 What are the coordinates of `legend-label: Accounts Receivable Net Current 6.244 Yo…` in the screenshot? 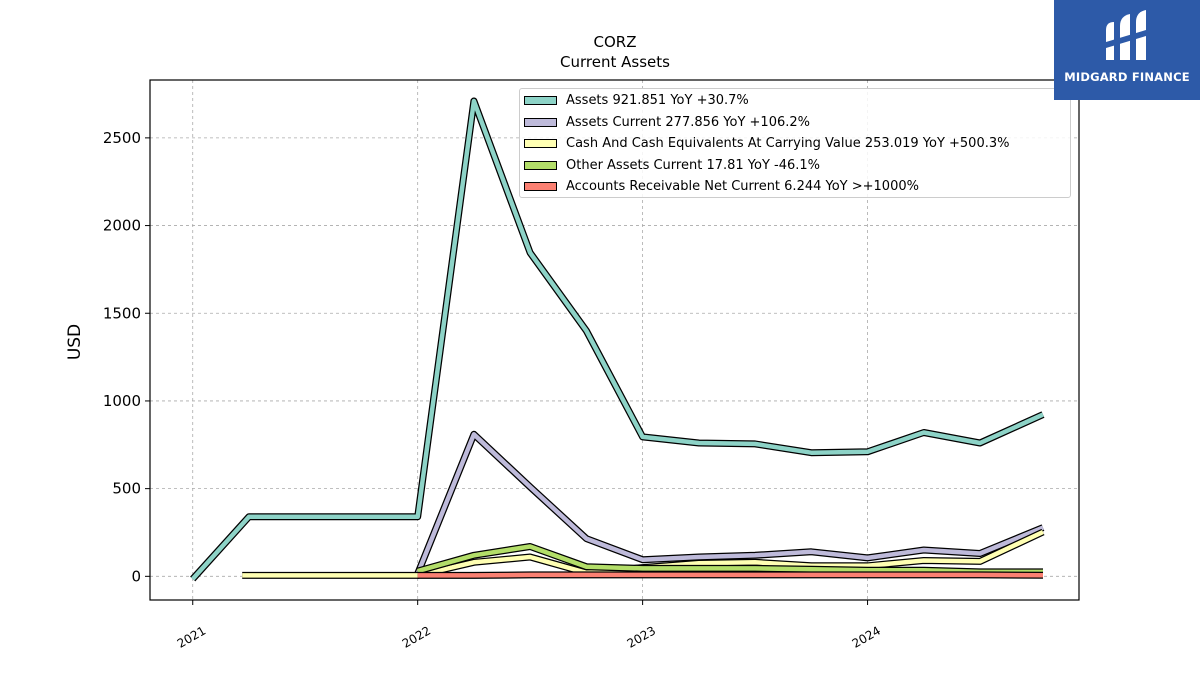 It's located at (742, 186).